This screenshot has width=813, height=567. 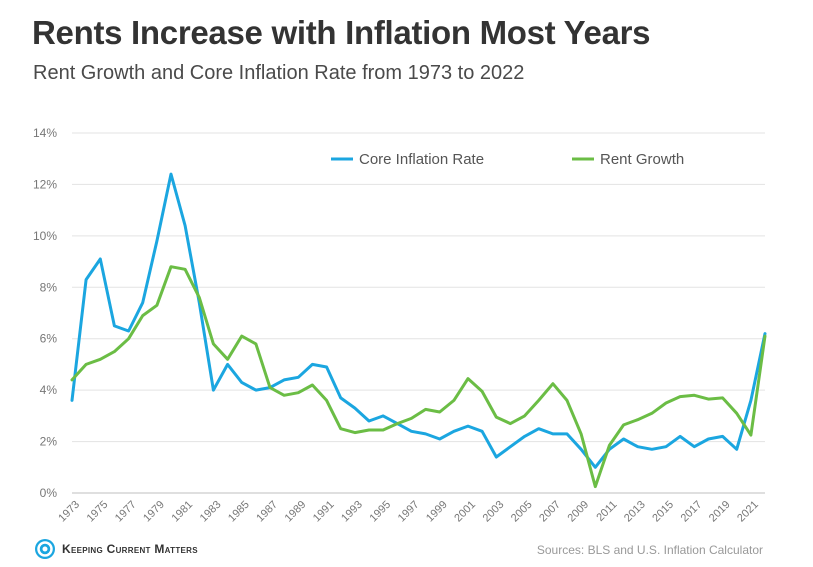 I want to click on y-tick-label: 6%, so click(x=49, y=339).